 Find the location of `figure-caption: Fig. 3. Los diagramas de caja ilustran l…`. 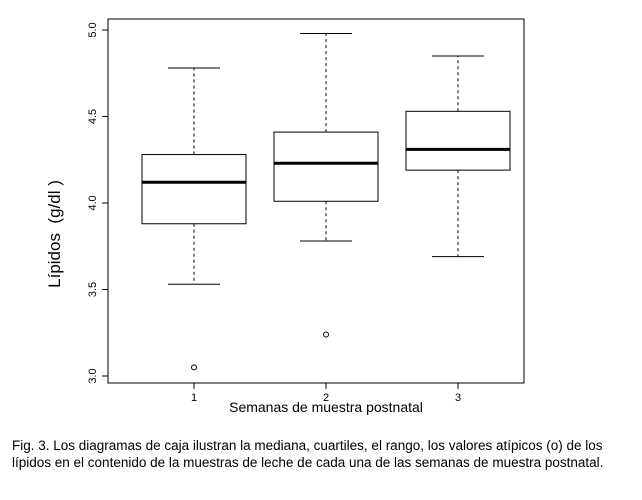

figure-caption: Fig. 3. Los diagramas de caja ilustran l… is located at coordinates (308, 454).